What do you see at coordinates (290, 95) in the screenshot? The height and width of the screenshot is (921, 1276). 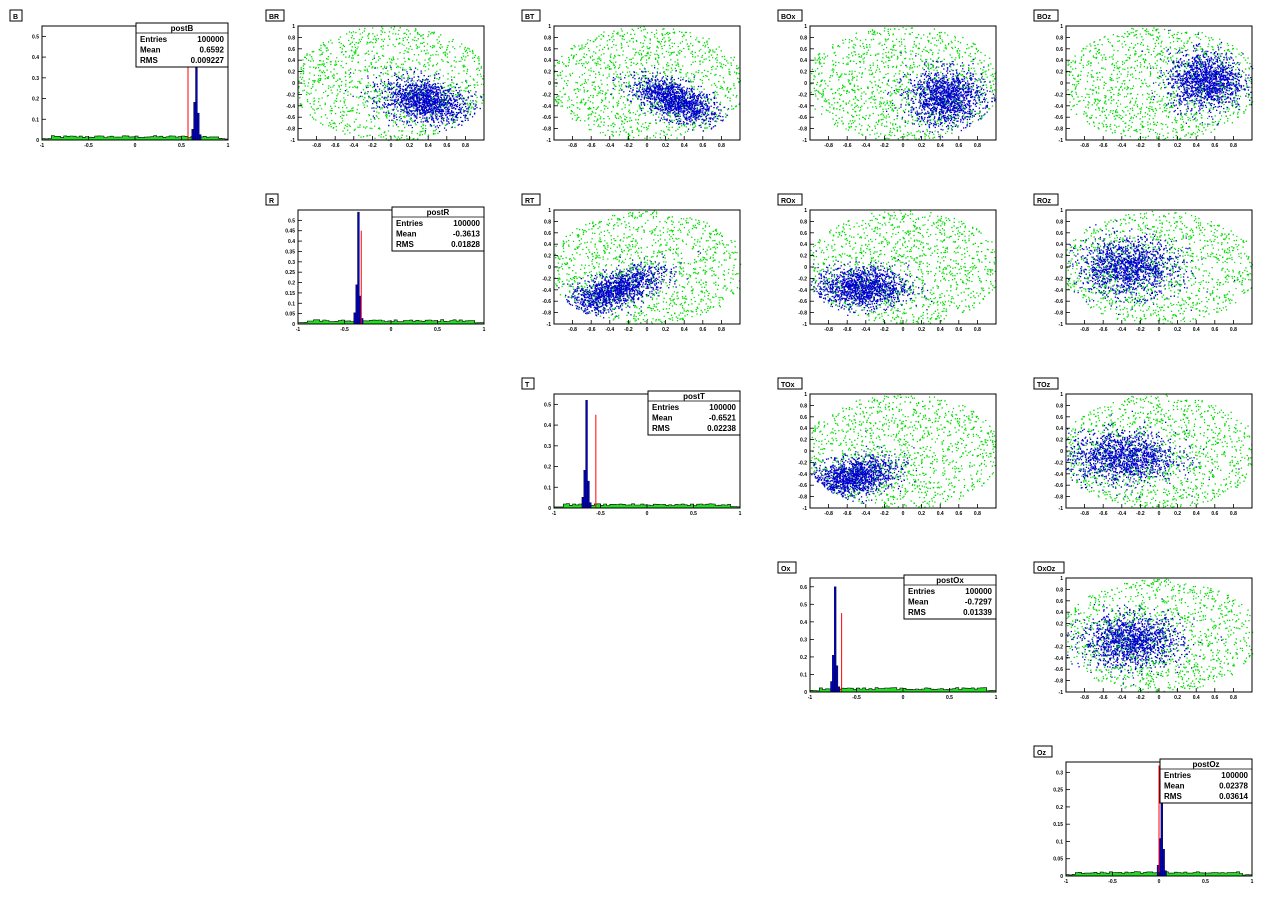 I see `y-tick-label: -0.2` at bounding box center [290, 95].